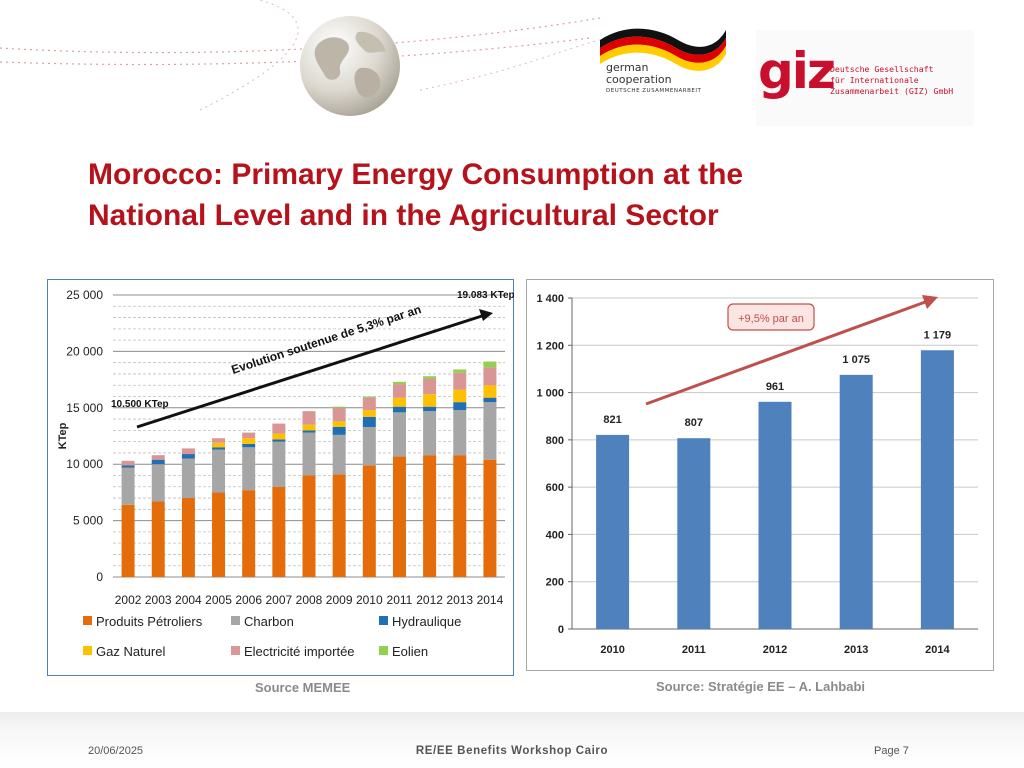 The width and height of the screenshot is (1024, 768). Describe the element at coordinates (694, 423) in the screenshot. I see `bar-value-label: 807` at that location.